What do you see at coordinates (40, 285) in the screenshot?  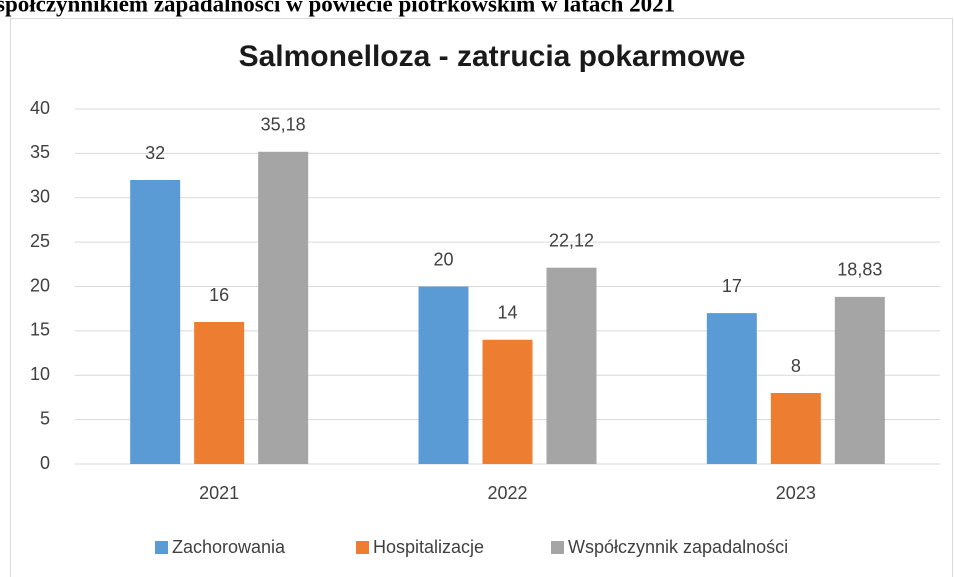 I see `y-tick-label: 20` at bounding box center [40, 285].